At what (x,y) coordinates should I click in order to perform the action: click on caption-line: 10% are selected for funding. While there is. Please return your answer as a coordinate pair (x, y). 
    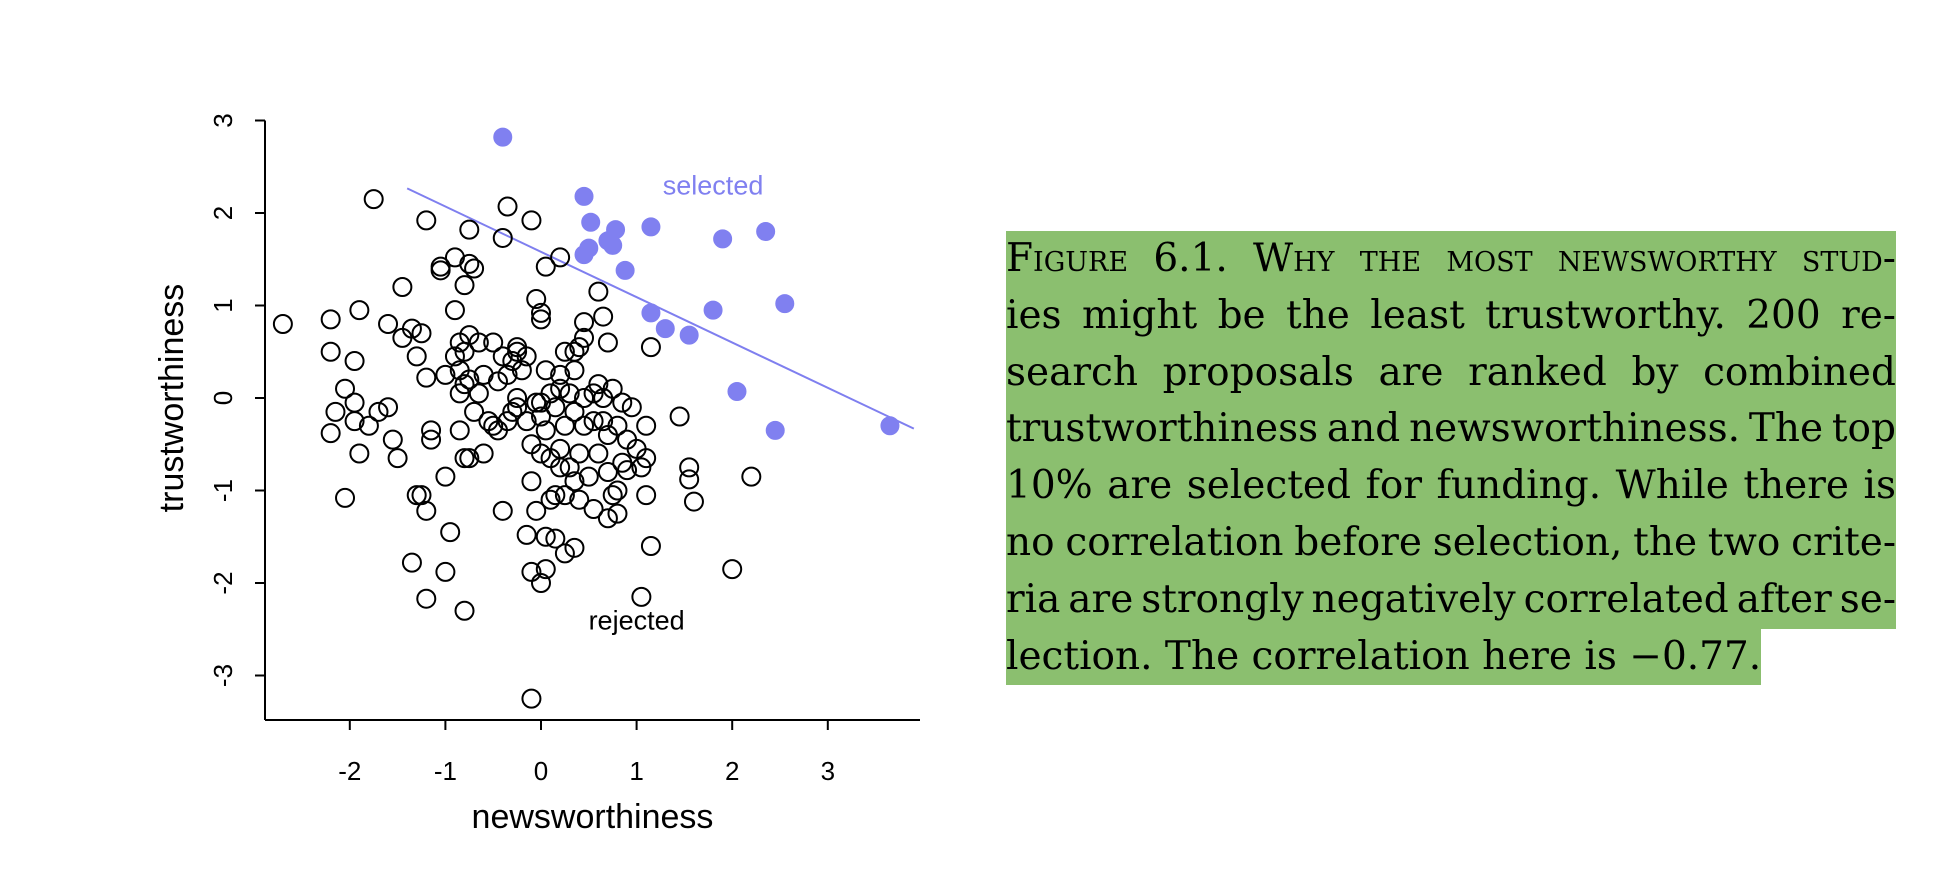
    Looking at the image, I should click on (1451, 486).